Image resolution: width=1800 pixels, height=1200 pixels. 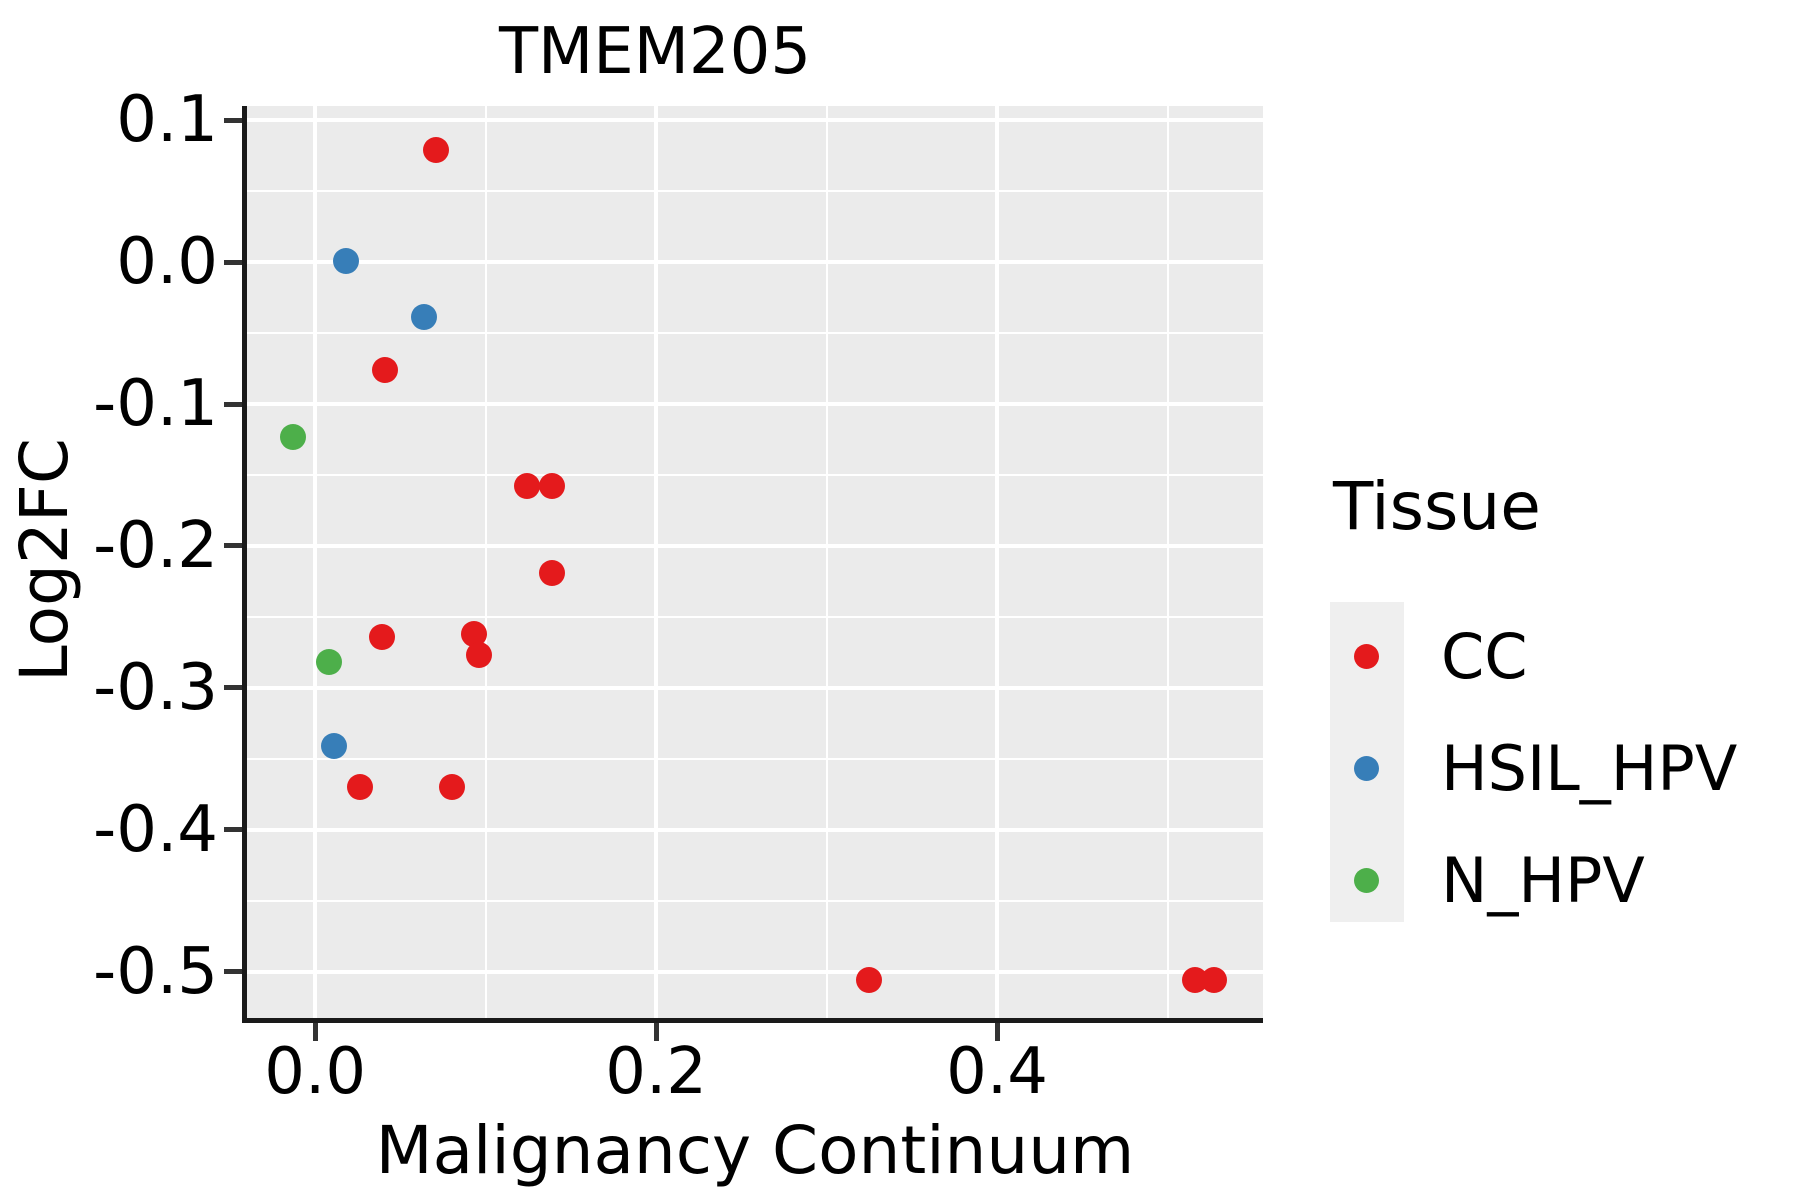 I want to click on legend-item-n-hpv: N_HPV, so click(x=1487, y=880).